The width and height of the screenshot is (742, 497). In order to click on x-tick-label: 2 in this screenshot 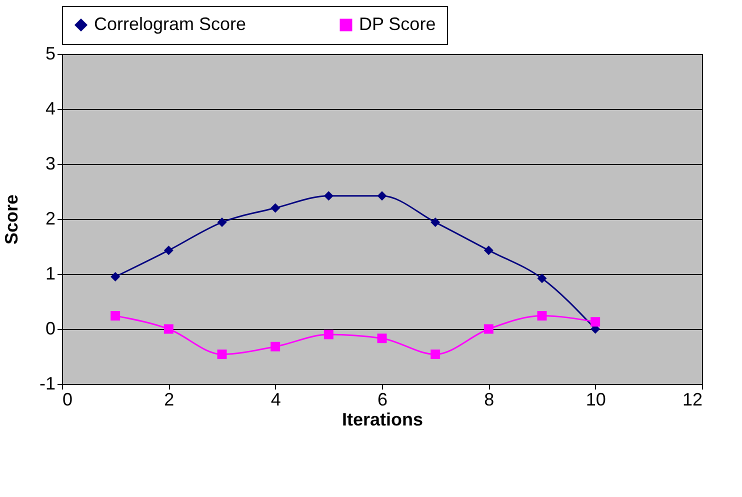, I will do `click(169, 400)`.